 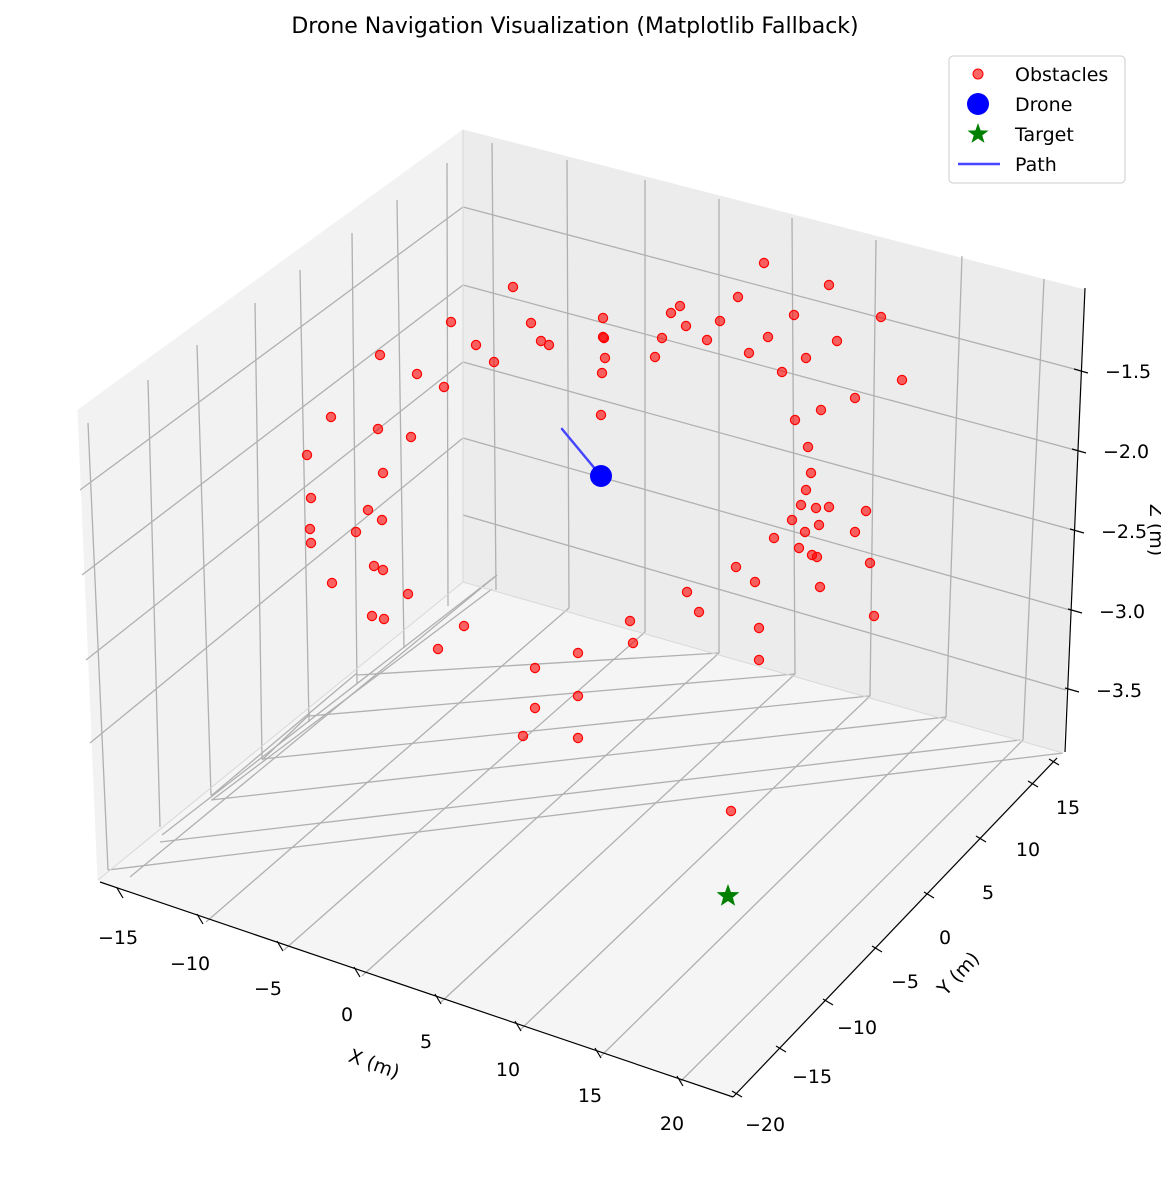 I want to click on legend-target-marker, so click(x=978, y=133).